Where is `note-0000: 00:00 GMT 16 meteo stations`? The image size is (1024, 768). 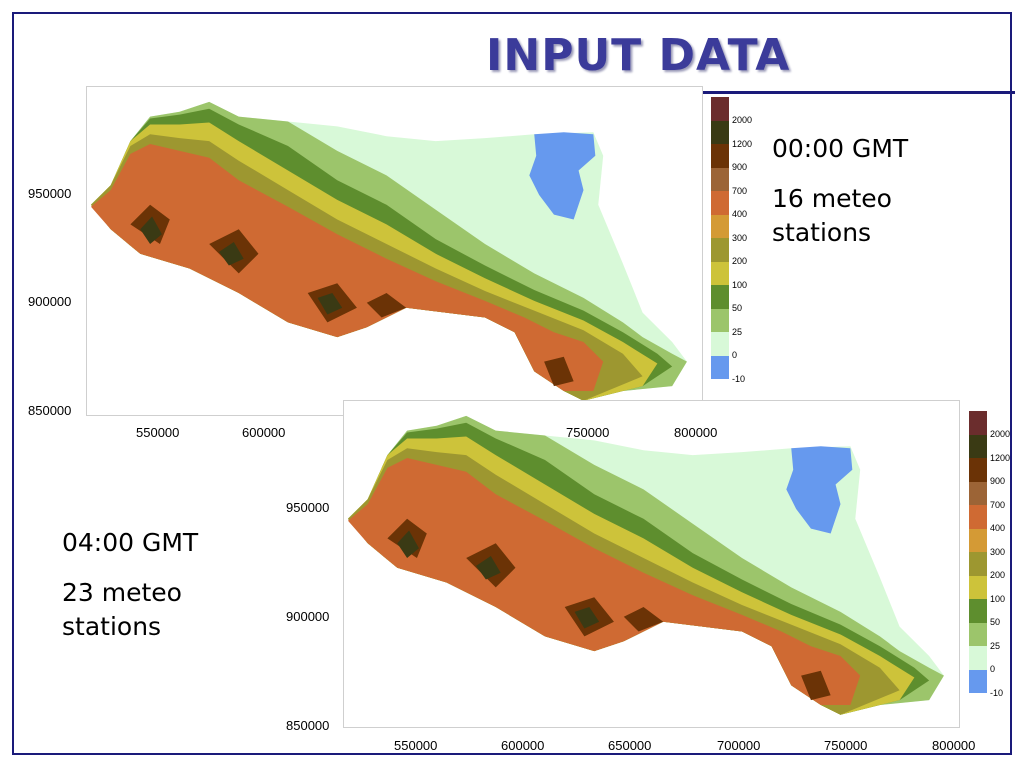 note-0000: 00:00 GMT 16 meteo stations is located at coordinates (882, 192).